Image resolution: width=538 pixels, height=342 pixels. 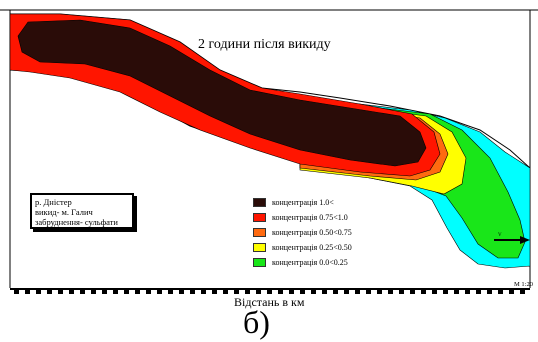 What do you see at coordinates (512, 240) in the screenshot?
I see `flow-arrow-icon` at bounding box center [512, 240].